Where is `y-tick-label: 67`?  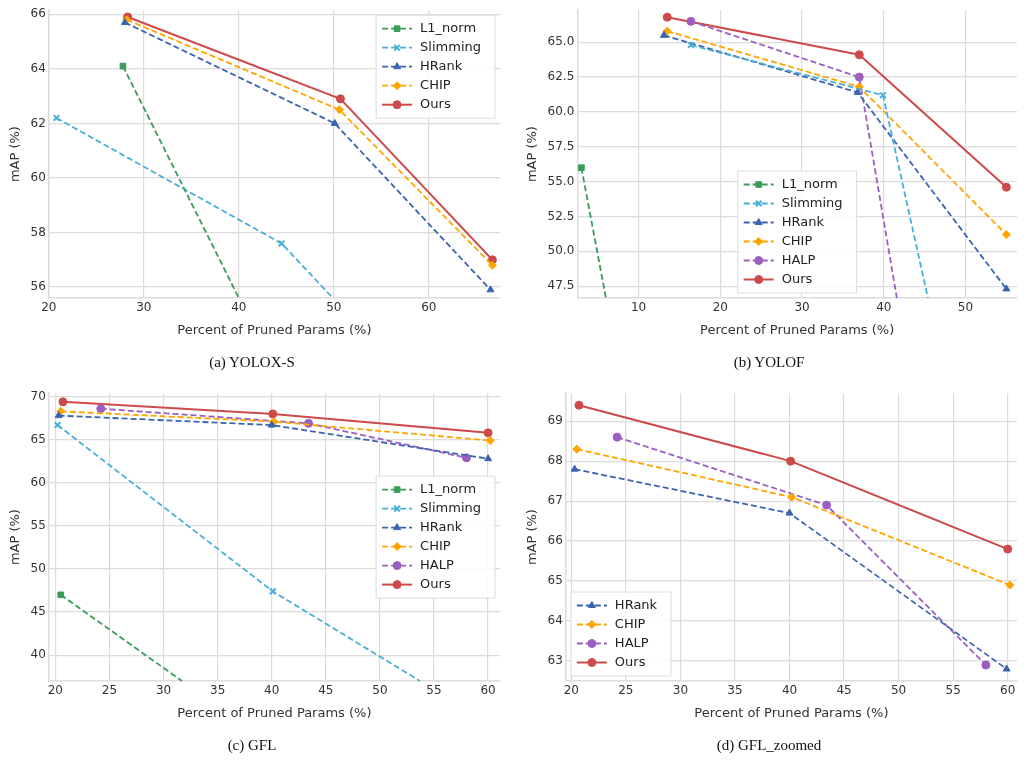
y-tick-label: 67 is located at coordinates (555, 500).